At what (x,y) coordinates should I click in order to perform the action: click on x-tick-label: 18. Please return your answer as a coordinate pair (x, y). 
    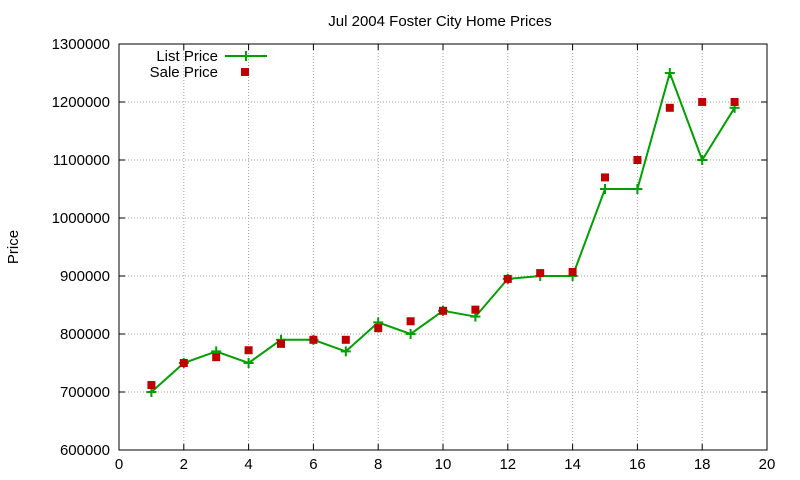
    Looking at the image, I should click on (702, 464).